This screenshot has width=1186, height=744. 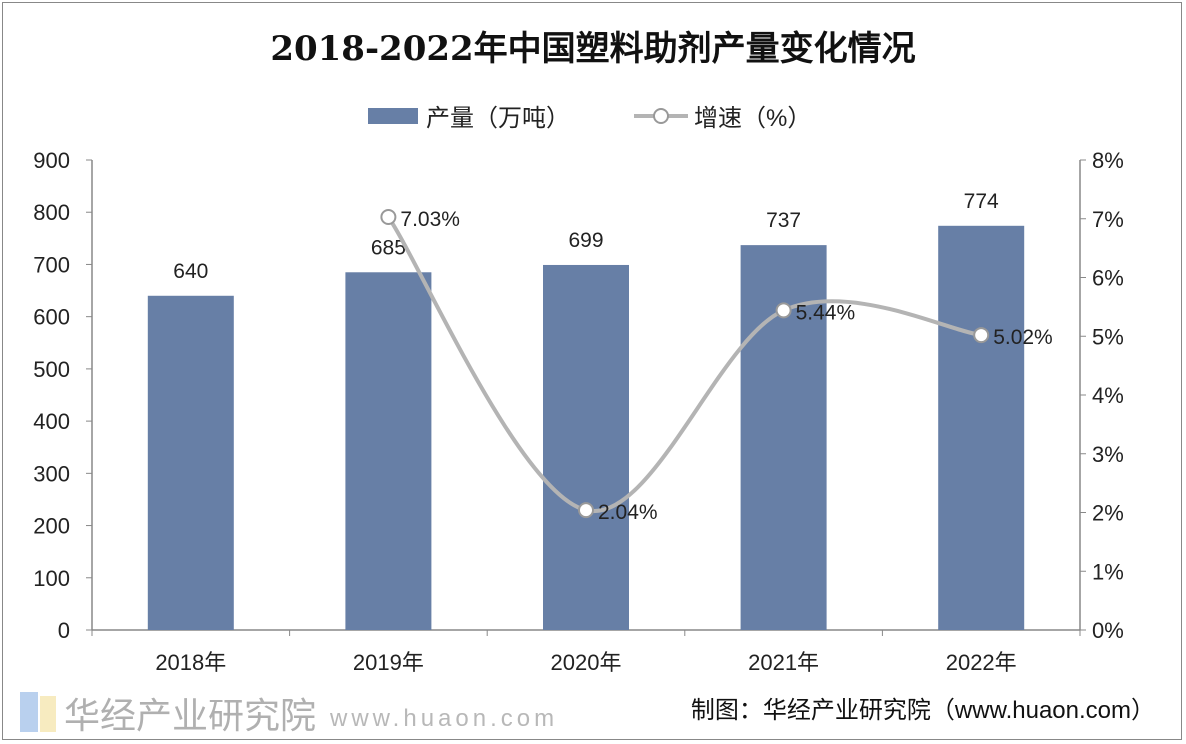 I want to click on growth-value-label: 5.02%, so click(x=1023, y=337).